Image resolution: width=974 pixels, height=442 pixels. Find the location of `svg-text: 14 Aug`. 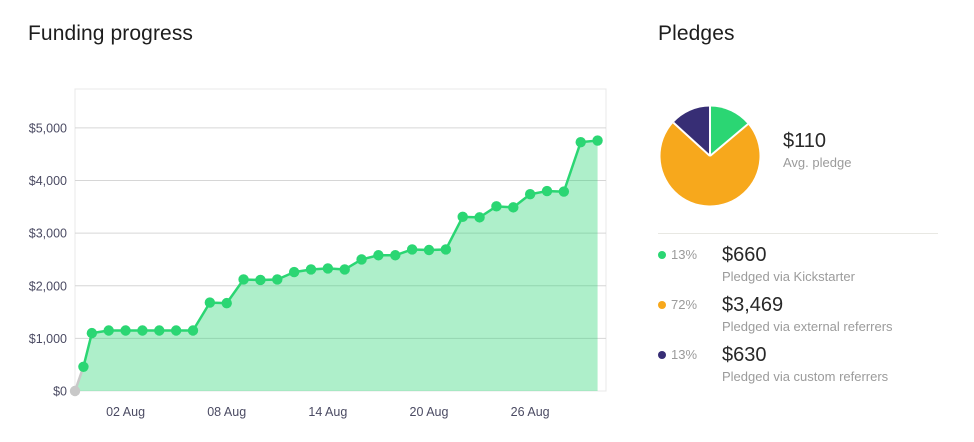

svg-text: 14 Aug is located at coordinates (327, 412).